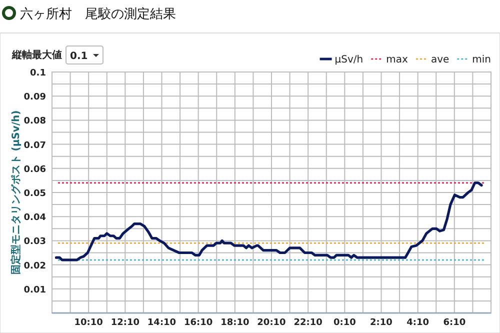 This screenshot has height=333, width=500. Describe the element at coordinates (35, 145) in the screenshot. I see `y-tick-label: 0.07` at that location.